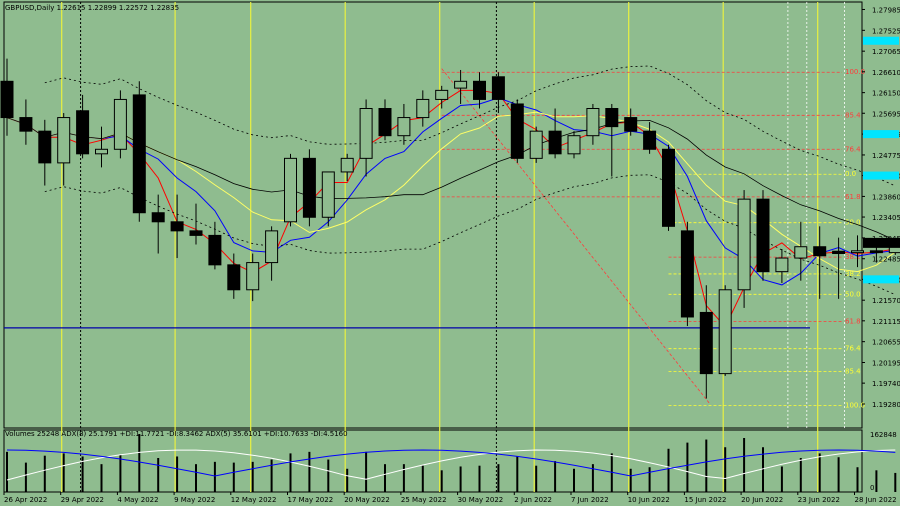  What do you see at coordinates (886, 52) in the screenshot?
I see `price-tick-label: 1.27065` at bounding box center [886, 52].